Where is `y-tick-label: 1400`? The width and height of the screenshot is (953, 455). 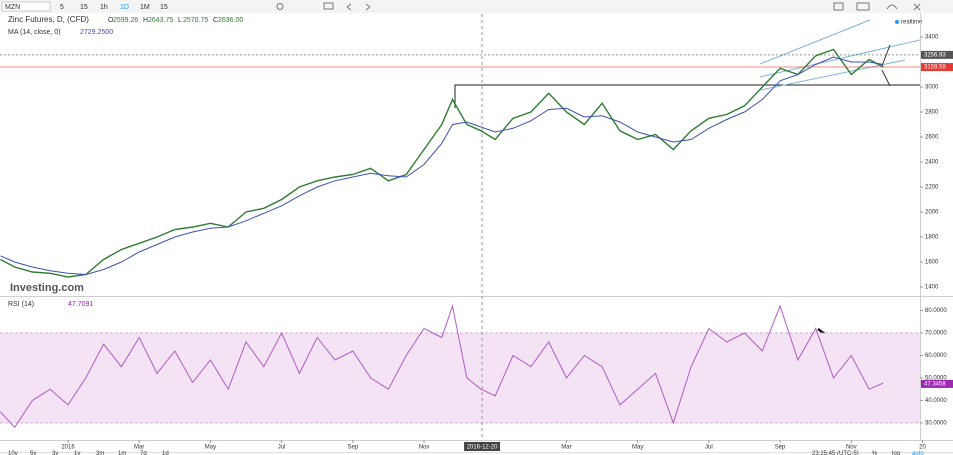 y-tick-label: 1400 is located at coordinates (932, 288).